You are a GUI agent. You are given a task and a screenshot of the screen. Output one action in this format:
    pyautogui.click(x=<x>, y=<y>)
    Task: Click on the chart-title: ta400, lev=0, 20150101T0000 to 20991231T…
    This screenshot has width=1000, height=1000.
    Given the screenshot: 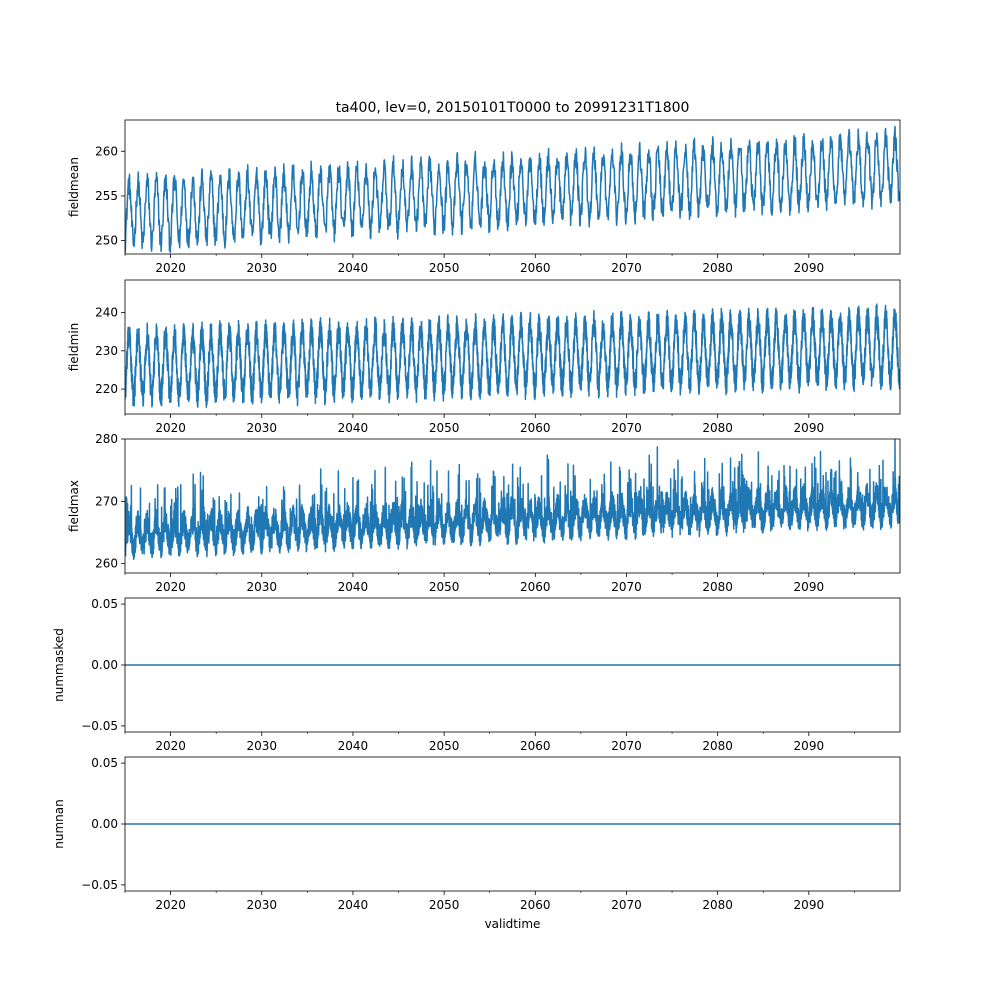 What is the action you would take?
    pyautogui.click(x=513, y=108)
    